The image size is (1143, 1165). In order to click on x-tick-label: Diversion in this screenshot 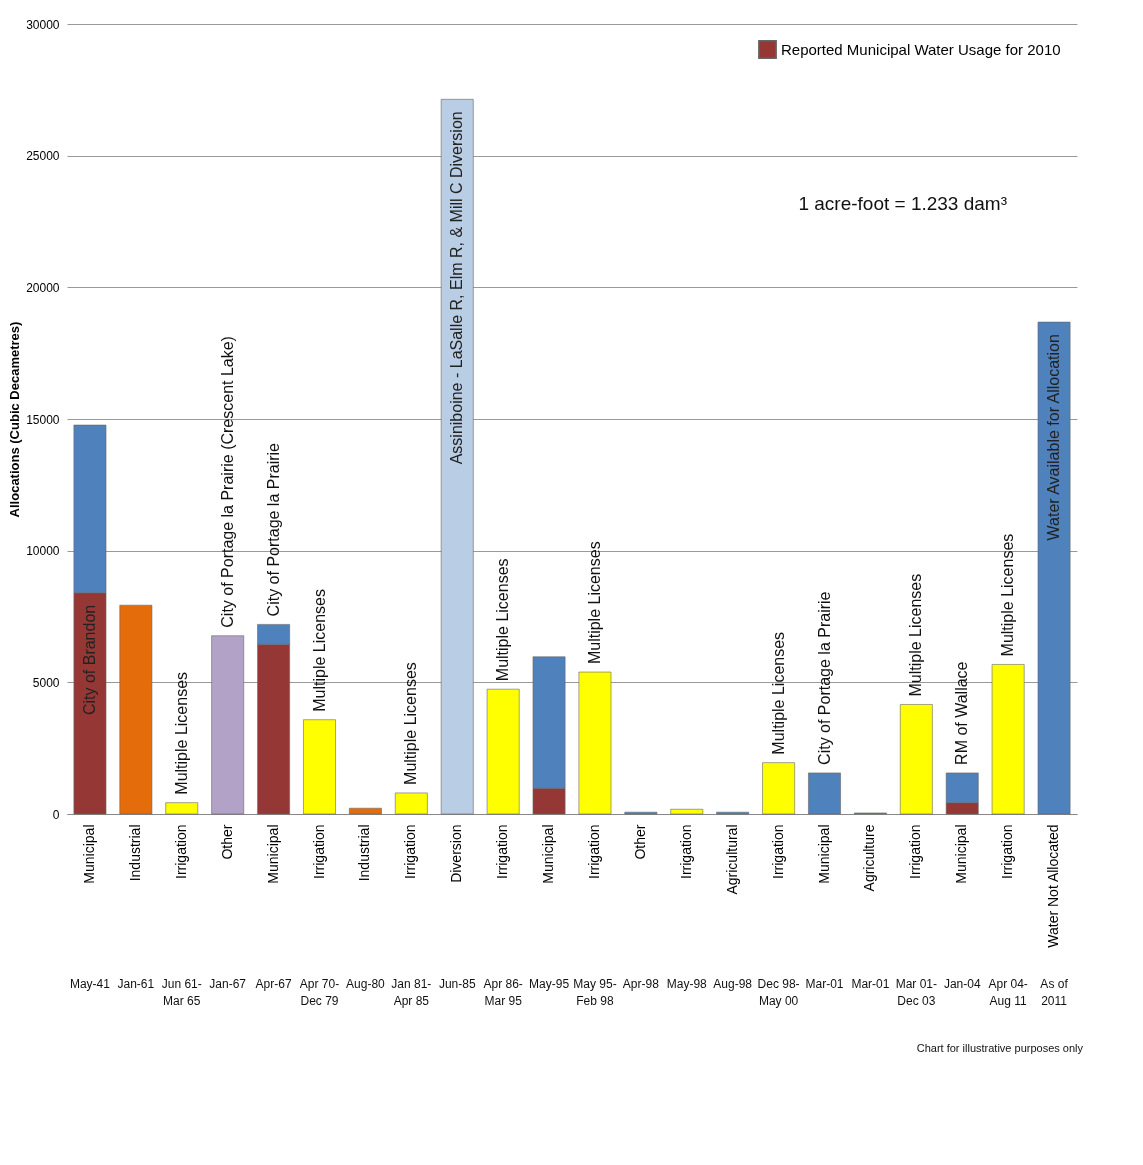, I will do `click(456, 853)`.